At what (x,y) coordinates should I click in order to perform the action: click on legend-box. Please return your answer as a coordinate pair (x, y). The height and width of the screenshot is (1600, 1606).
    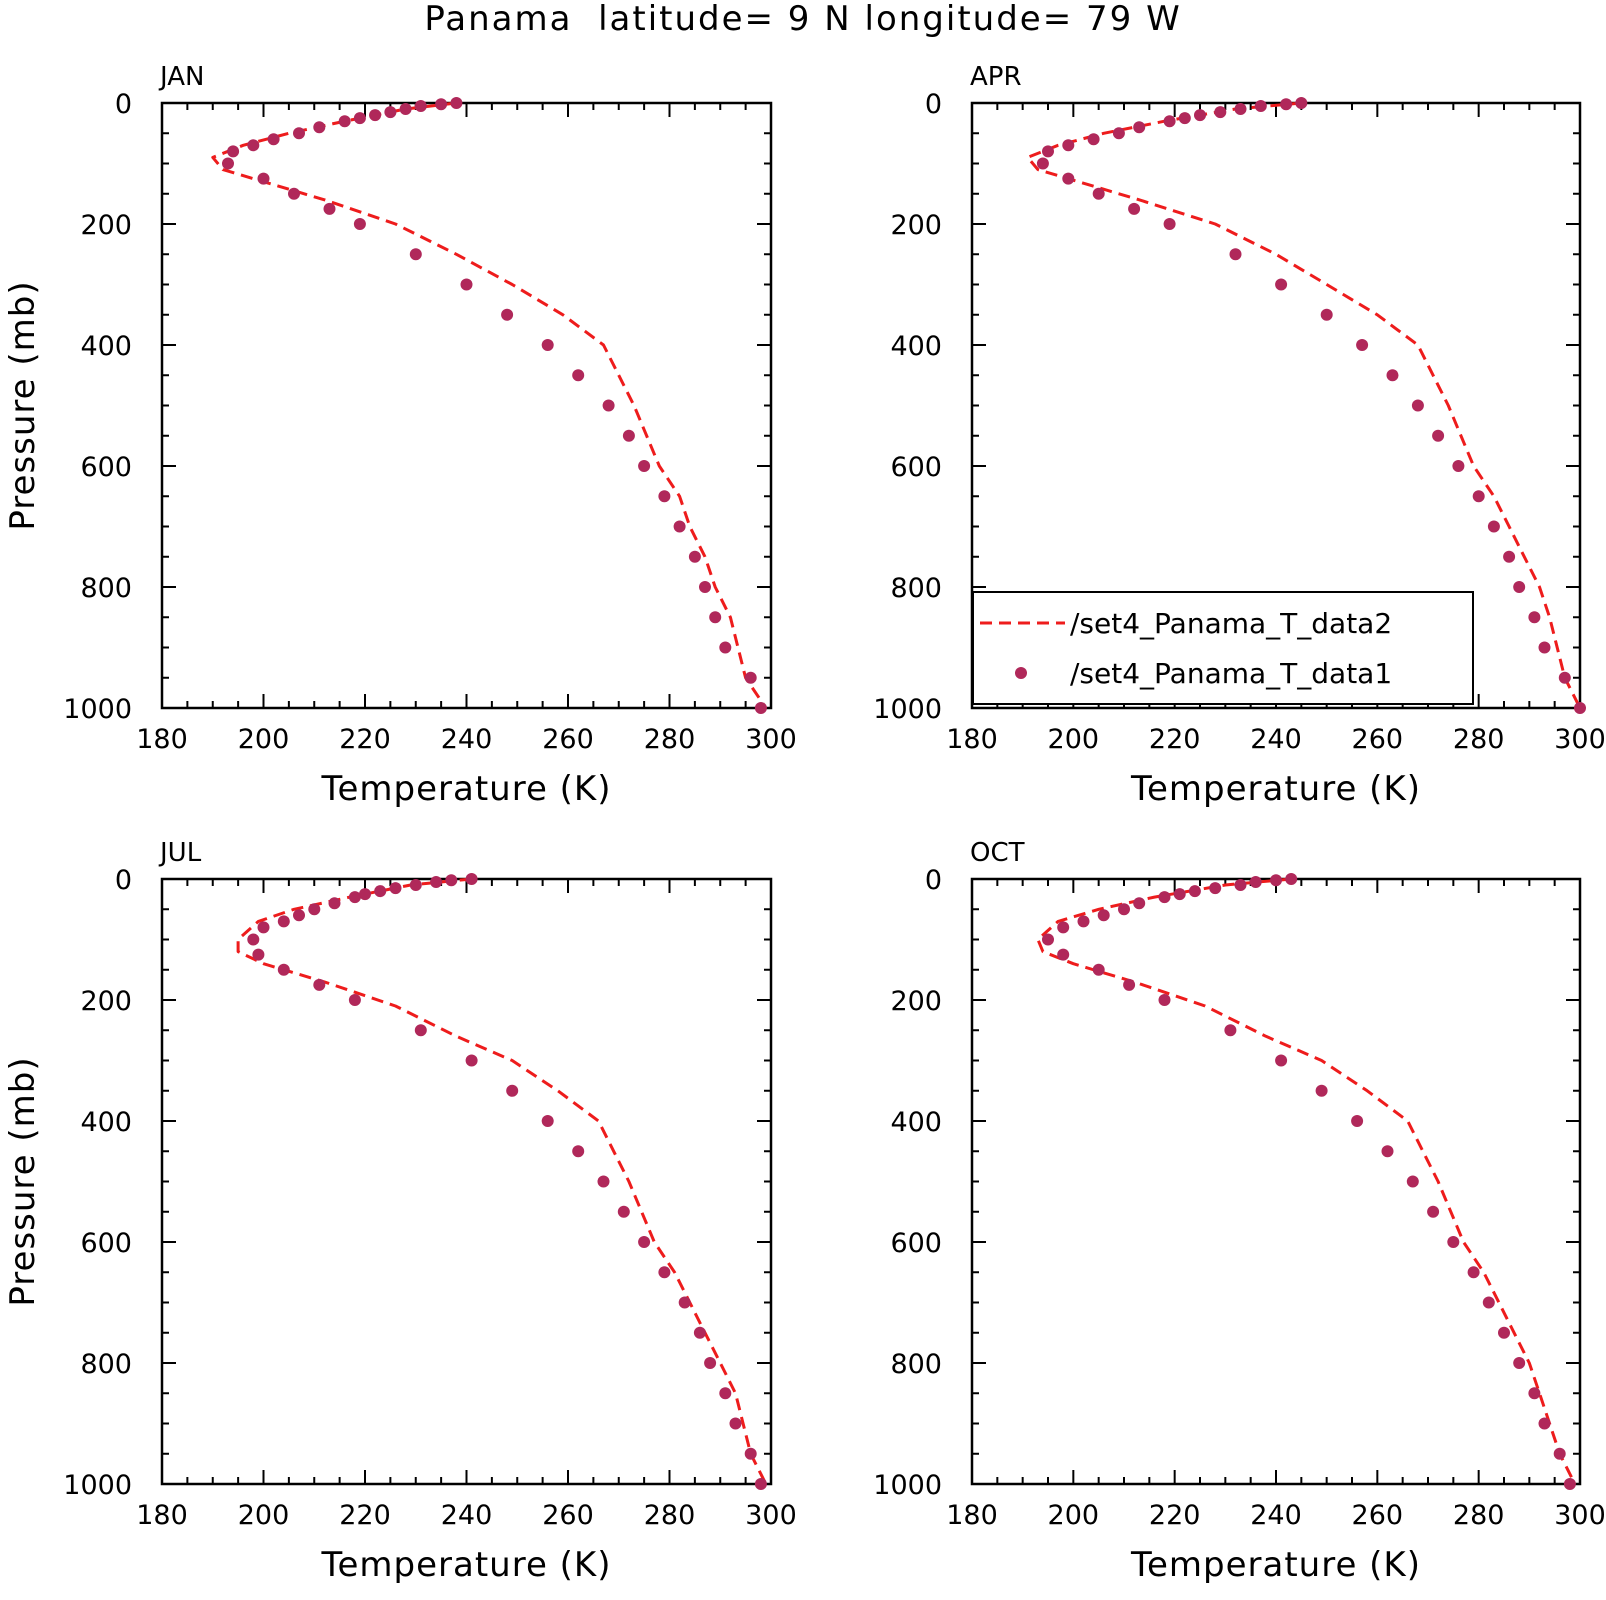
    Looking at the image, I should click on (1223, 648).